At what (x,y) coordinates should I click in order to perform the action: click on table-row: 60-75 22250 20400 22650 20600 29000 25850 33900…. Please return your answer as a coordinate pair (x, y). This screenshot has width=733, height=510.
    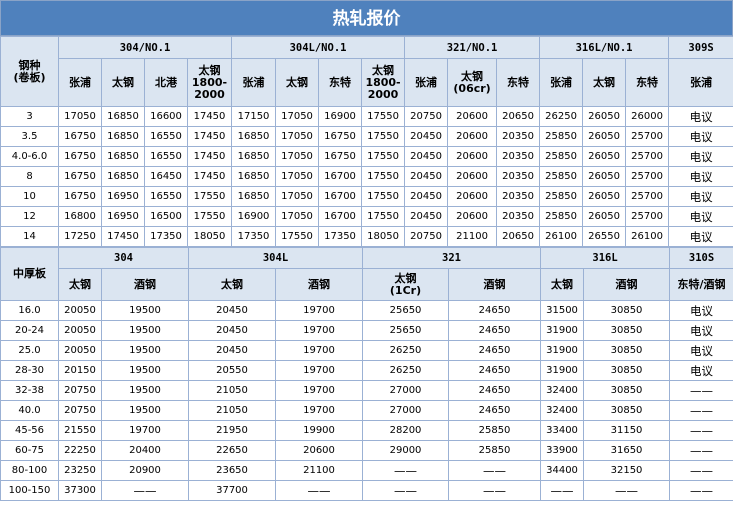
    Looking at the image, I should click on (366, 450).